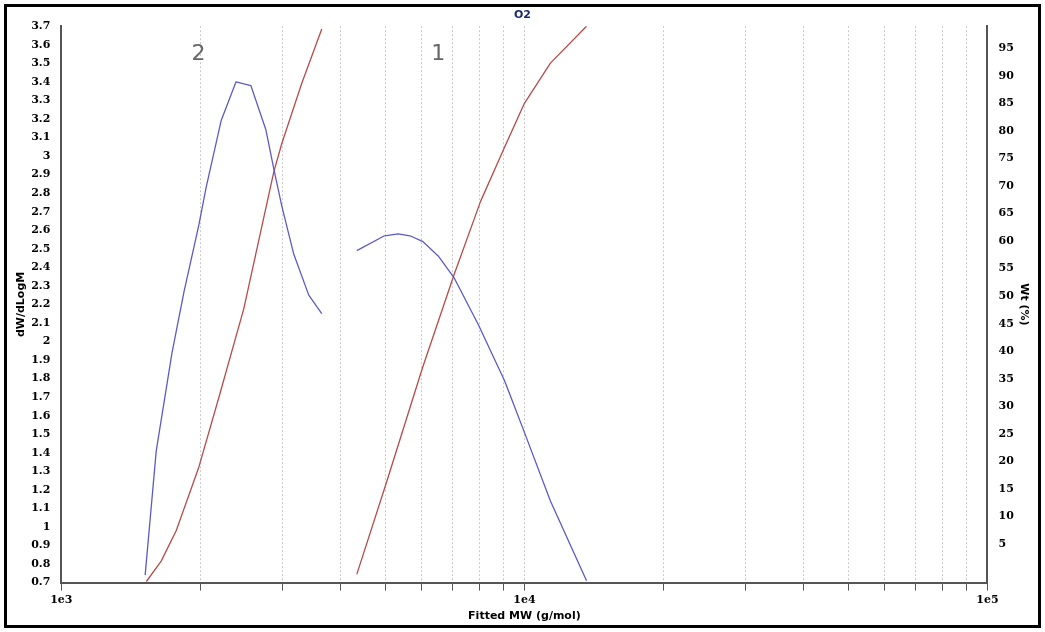 This screenshot has height=632, width=1045. I want to click on y2-tick-label: 55, so click(1006, 268).